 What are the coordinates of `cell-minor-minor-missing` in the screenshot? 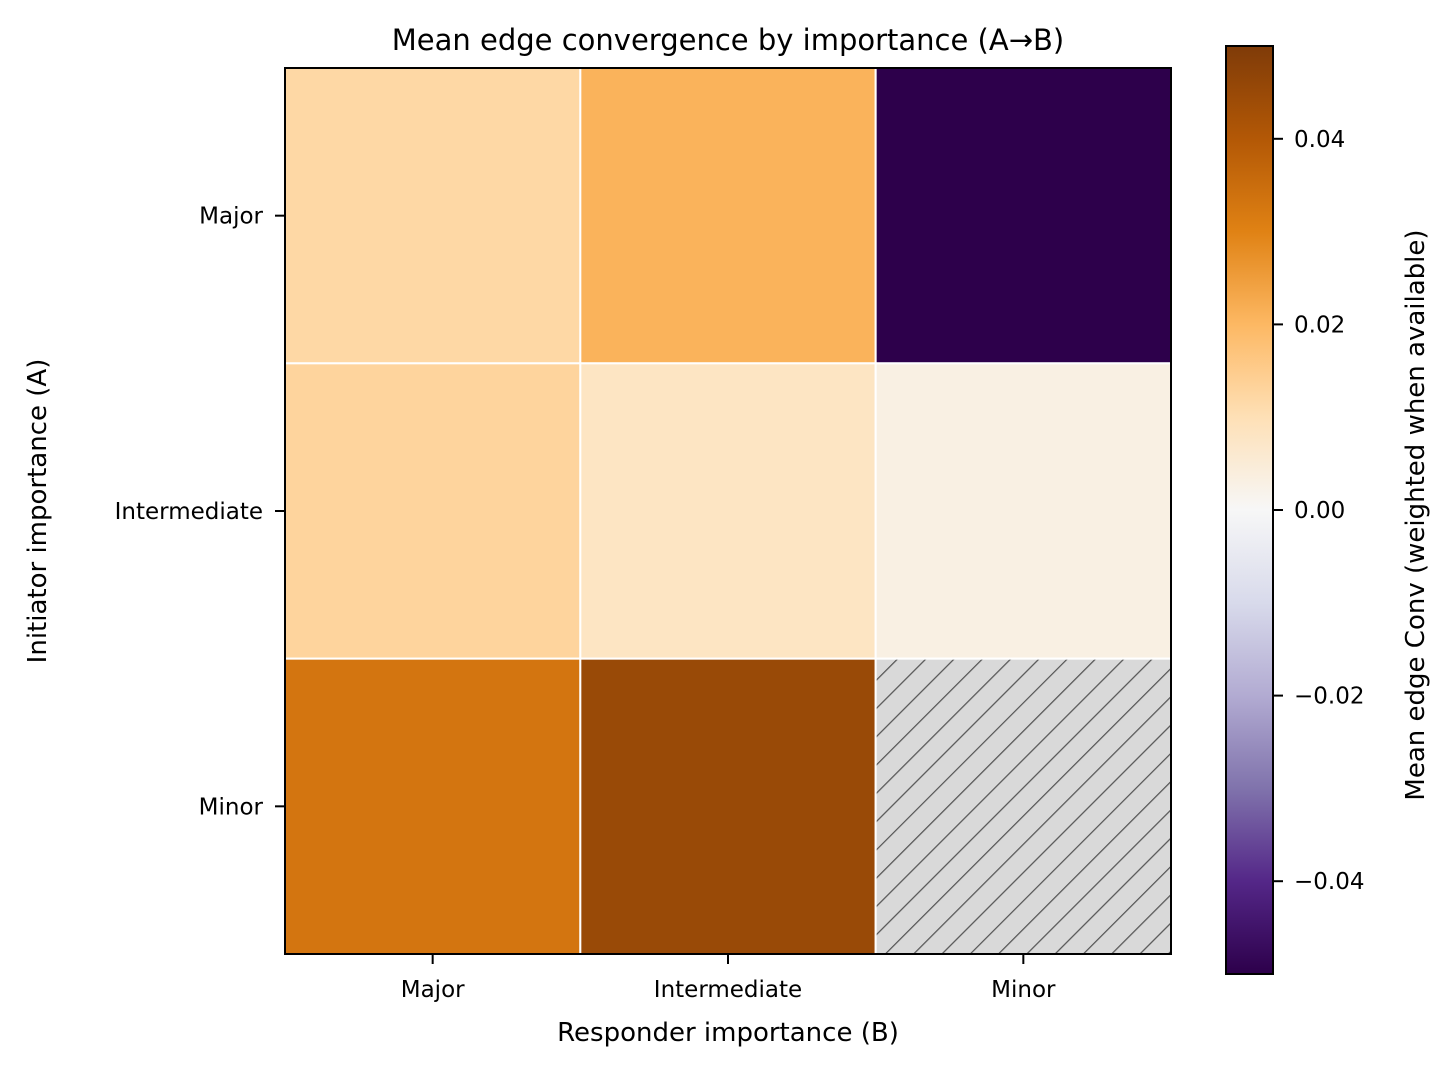 It's located at (1023, 806).